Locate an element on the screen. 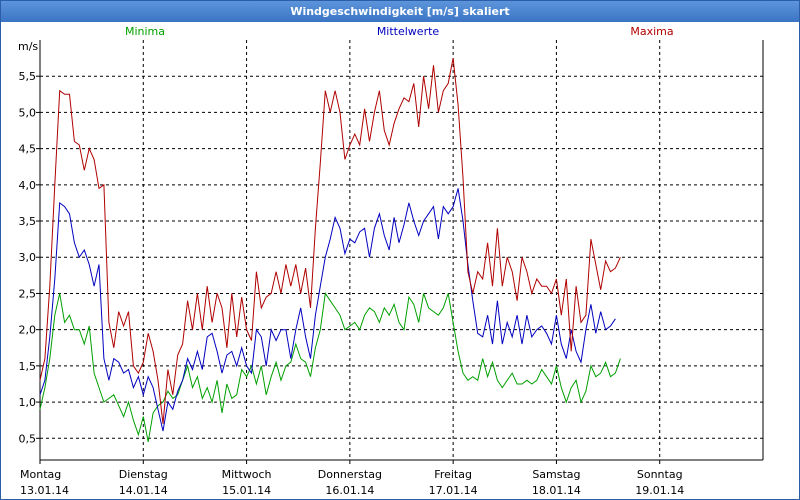  x-tick-day-label: Freitag is located at coordinates (453, 474).